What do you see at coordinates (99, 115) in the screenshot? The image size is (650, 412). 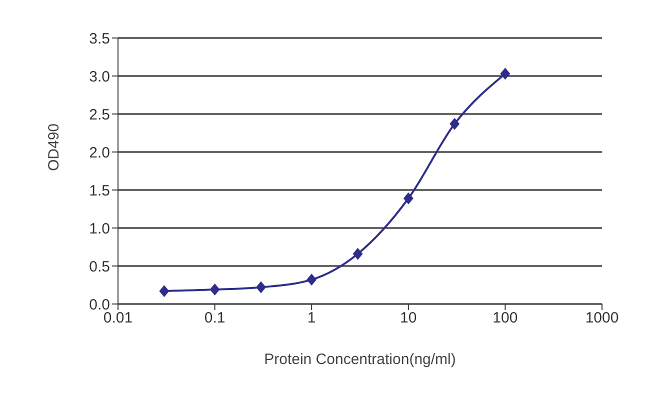 I see `y-tick-label: 2.5` at bounding box center [99, 115].